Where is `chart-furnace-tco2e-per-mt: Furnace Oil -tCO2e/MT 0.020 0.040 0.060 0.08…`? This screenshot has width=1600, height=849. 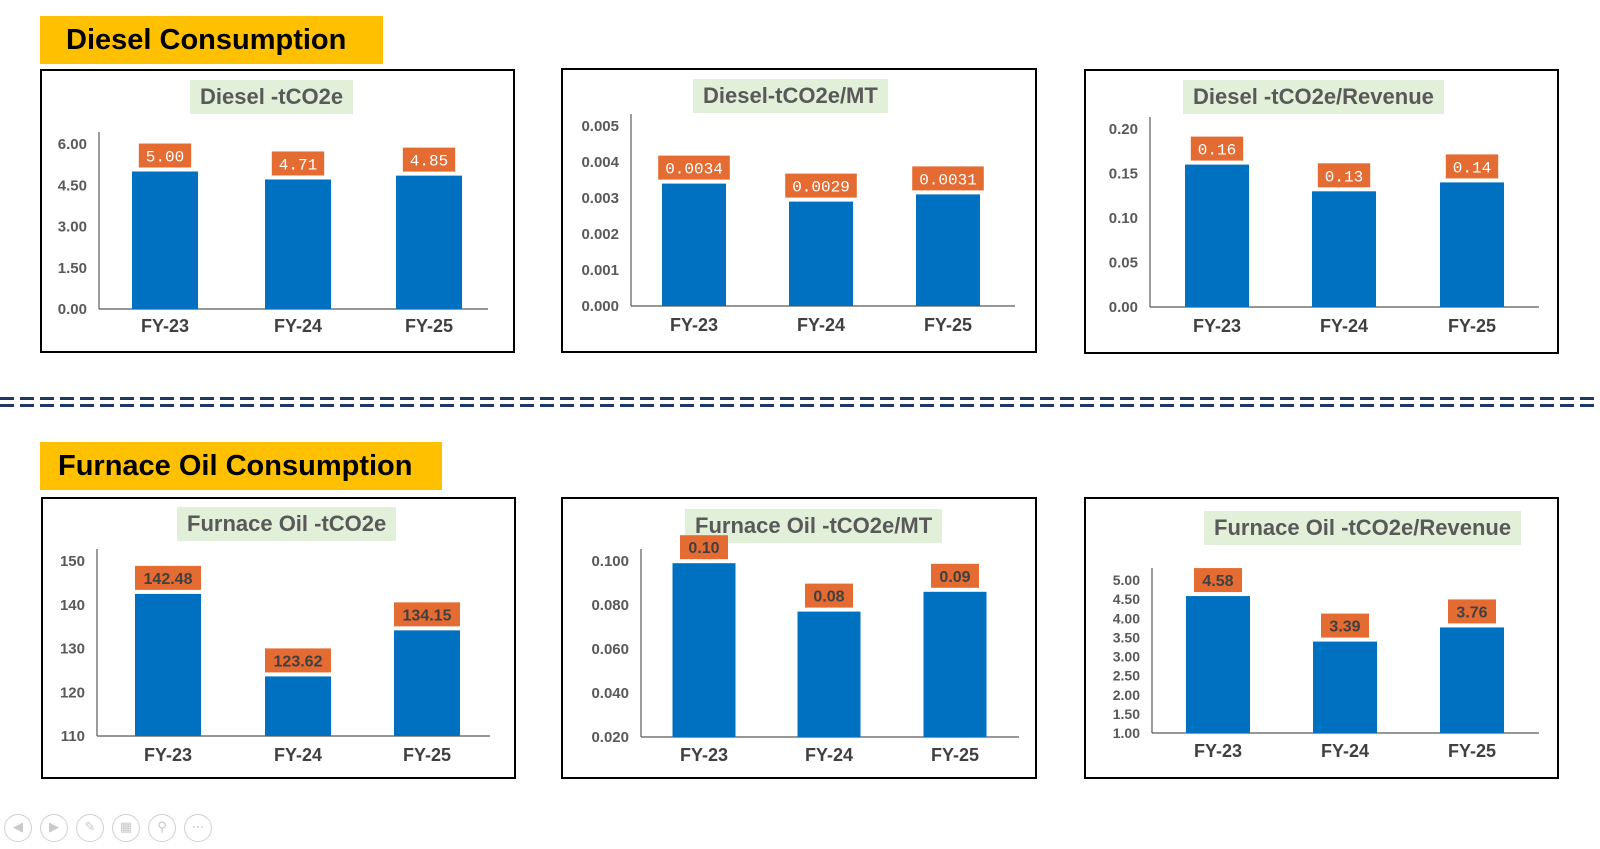 chart-furnace-tco2e-per-mt: Furnace Oil -tCO2e/MT 0.020 0.040 0.060 0.08… is located at coordinates (799, 638).